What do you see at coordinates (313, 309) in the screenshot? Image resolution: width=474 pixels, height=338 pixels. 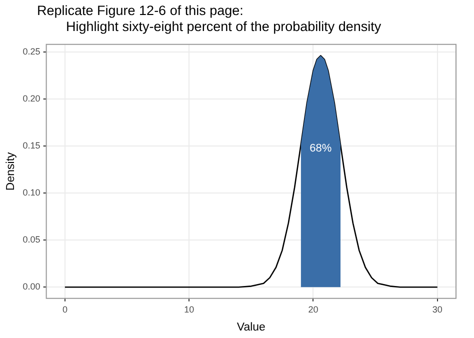 I see `x-tick-label: 20` at bounding box center [313, 309].